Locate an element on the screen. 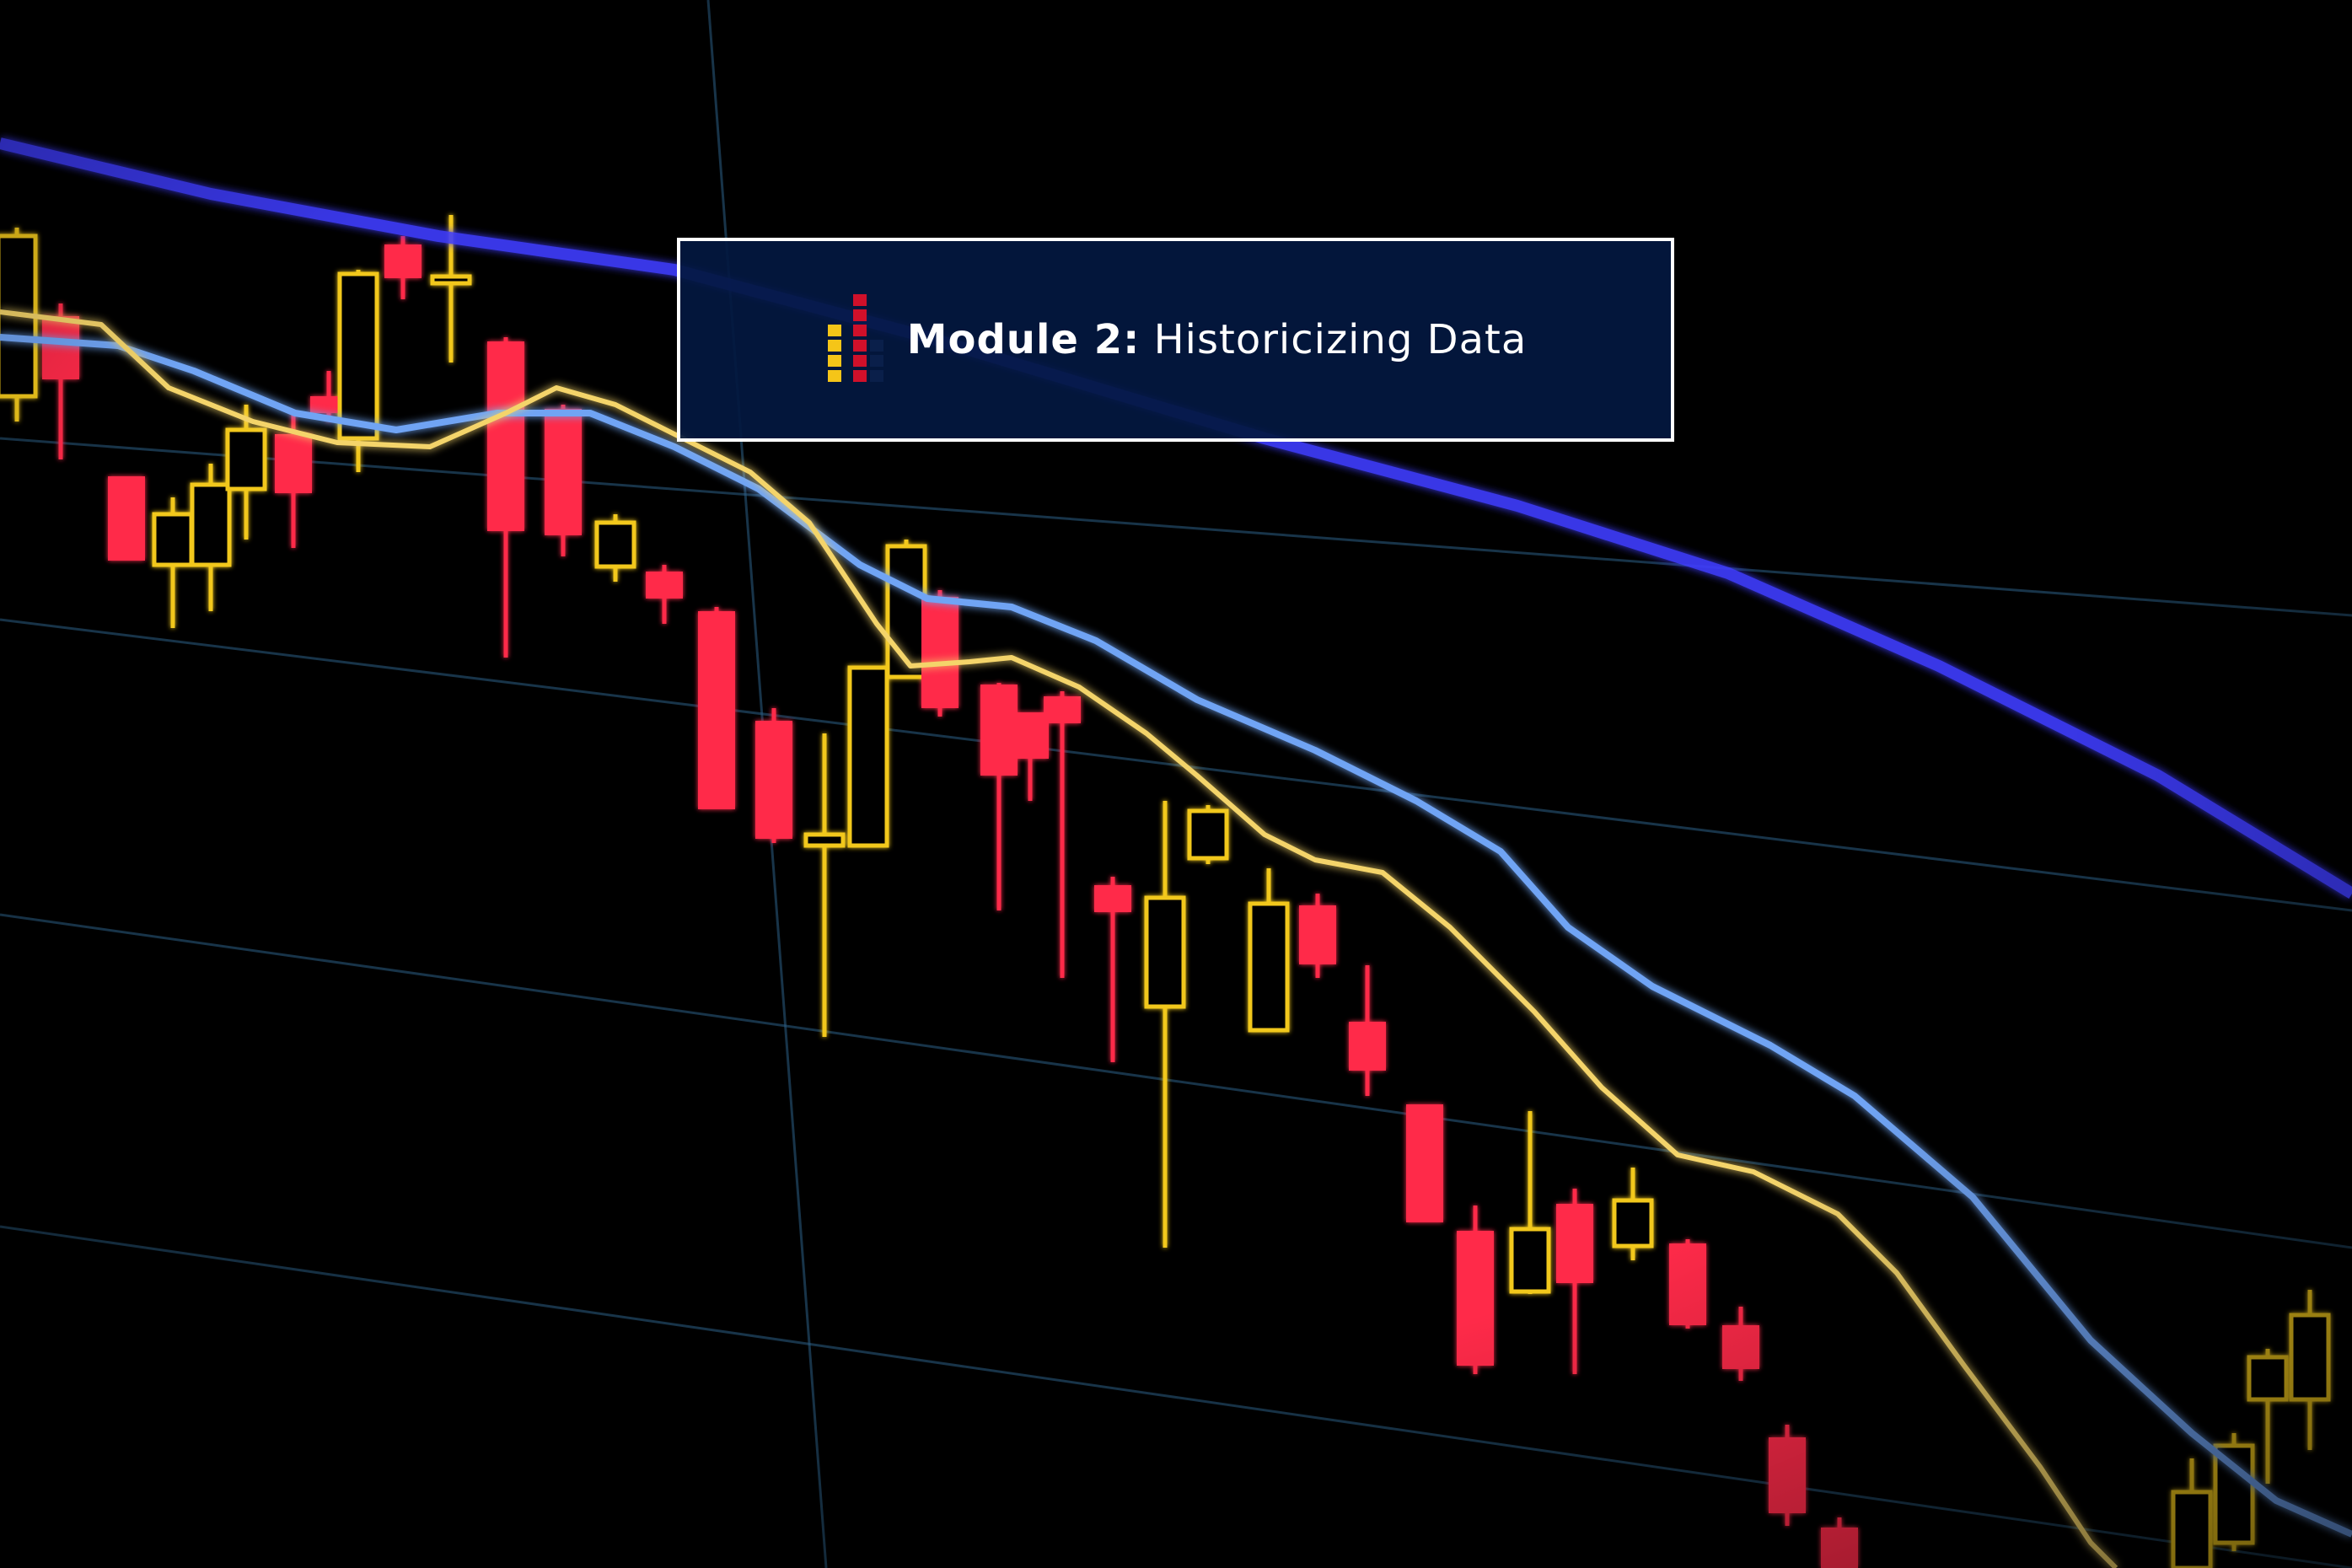 The width and height of the screenshot is (2352, 1568). bar-chart-icon is located at coordinates (855, 338).